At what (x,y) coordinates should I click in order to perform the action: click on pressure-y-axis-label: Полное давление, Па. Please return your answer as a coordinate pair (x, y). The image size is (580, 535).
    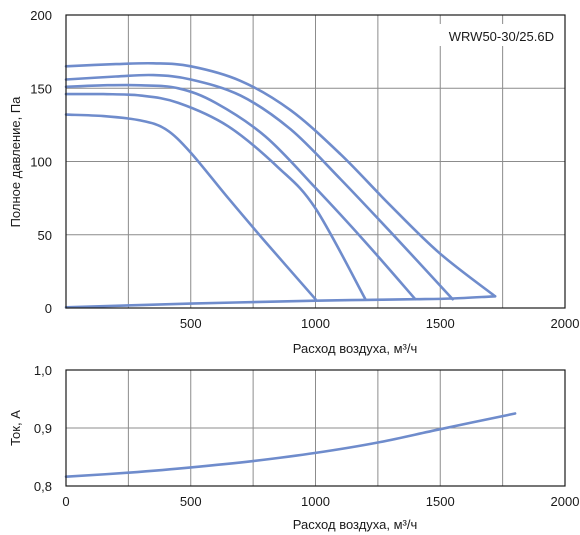
    Looking at the image, I should click on (15, 162).